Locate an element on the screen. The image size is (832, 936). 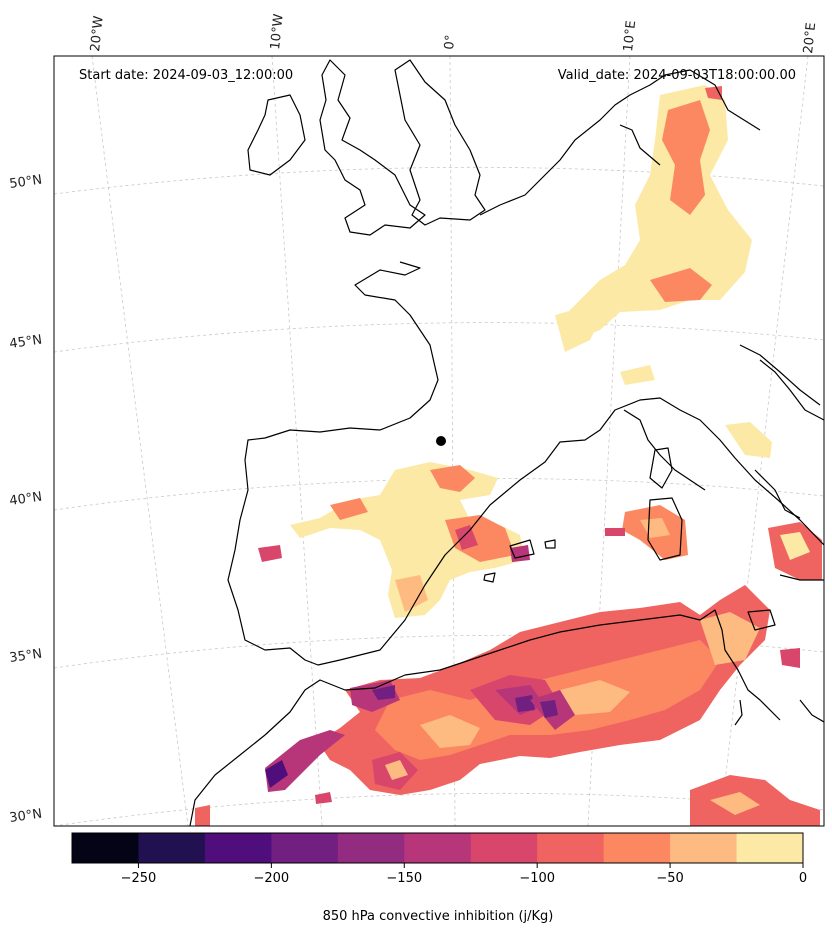
start-date-label: Start date: 2024-09-03_12:00:00 is located at coordinates (186, 75).